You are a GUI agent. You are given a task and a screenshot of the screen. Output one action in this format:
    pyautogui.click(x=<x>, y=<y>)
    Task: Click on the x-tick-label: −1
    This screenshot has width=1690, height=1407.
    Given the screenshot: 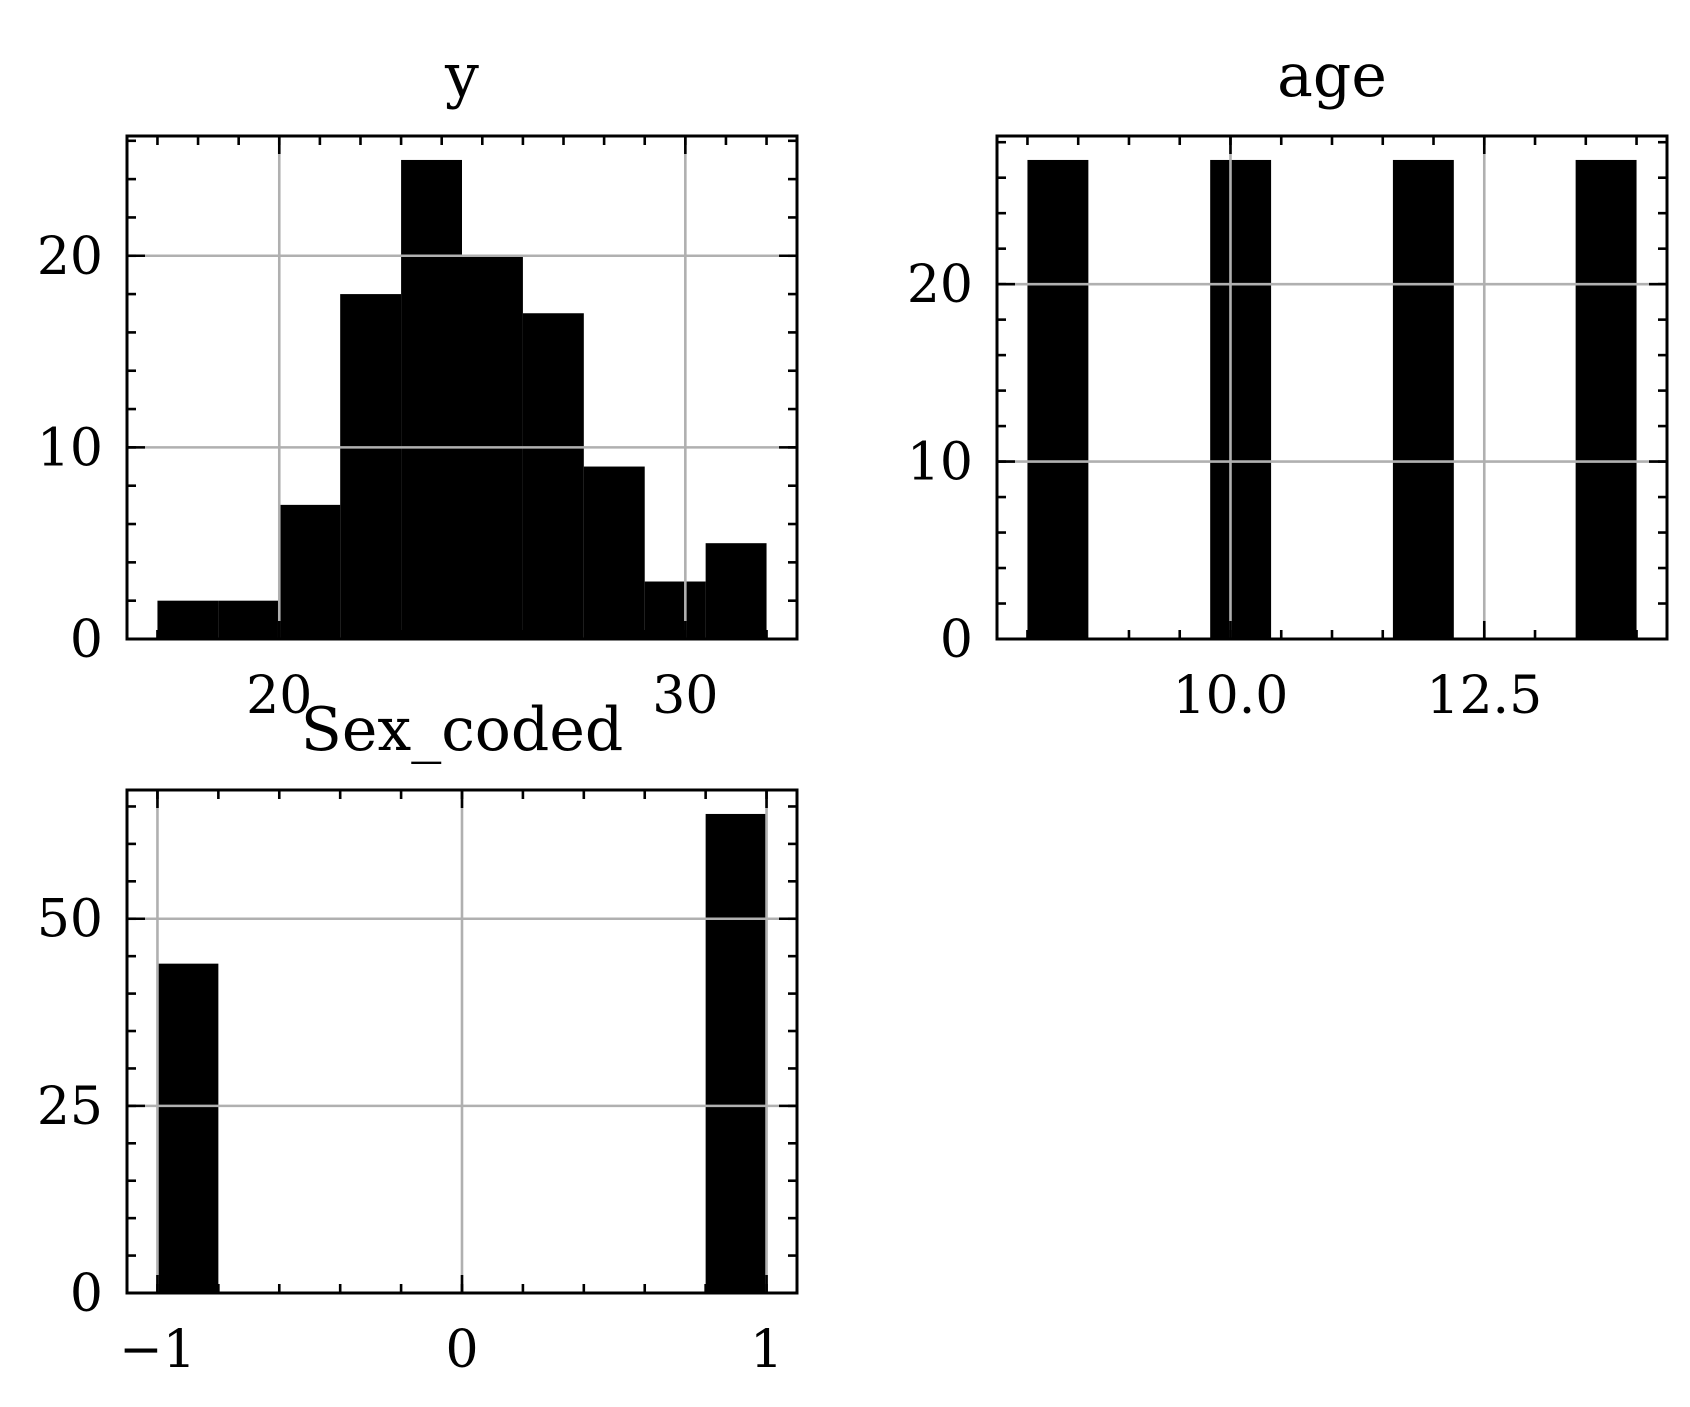 What is the action you would take?
    pyautogui.click(x=157, y=1350)
    